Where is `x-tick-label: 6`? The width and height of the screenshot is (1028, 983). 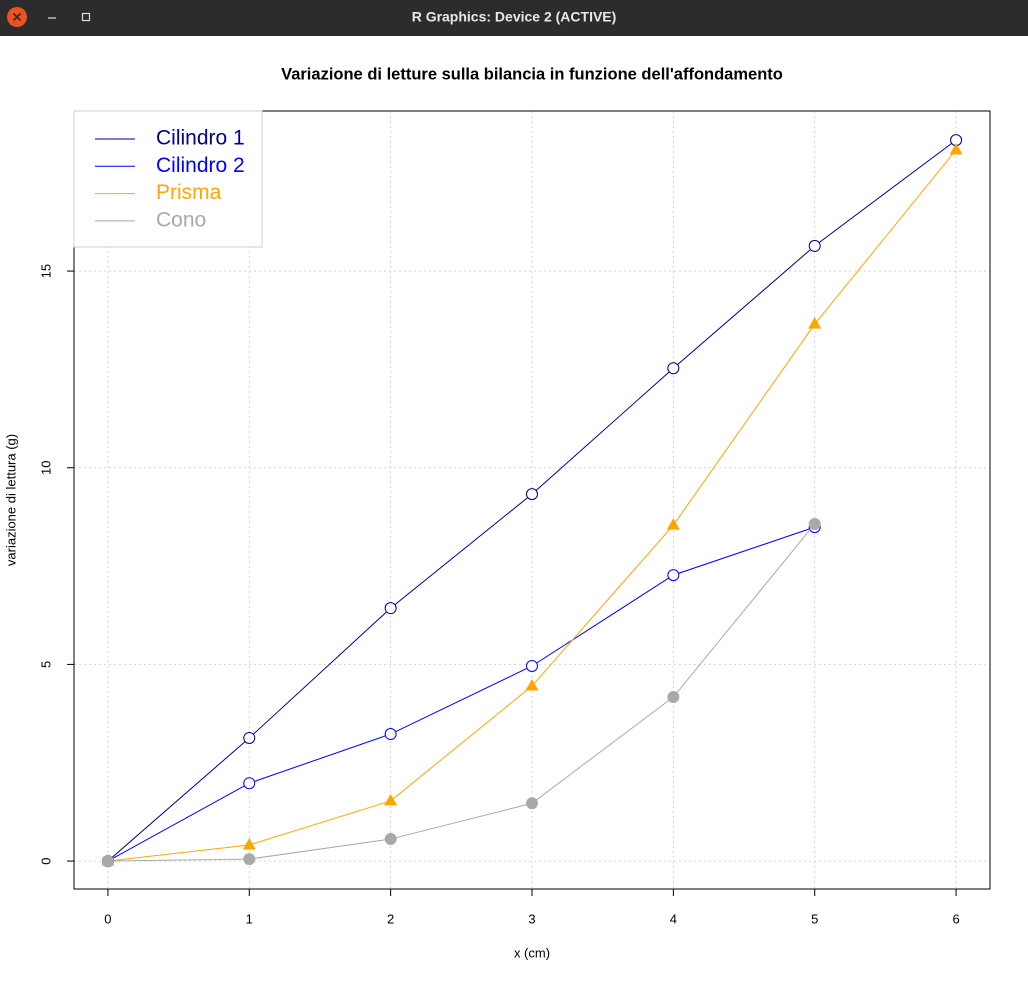
x-tick-label: 6 is located at coordinates (955, 918).